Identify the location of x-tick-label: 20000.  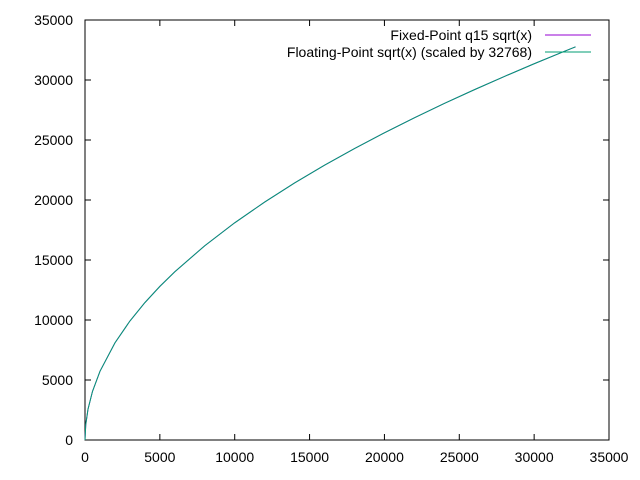
(384, 457).